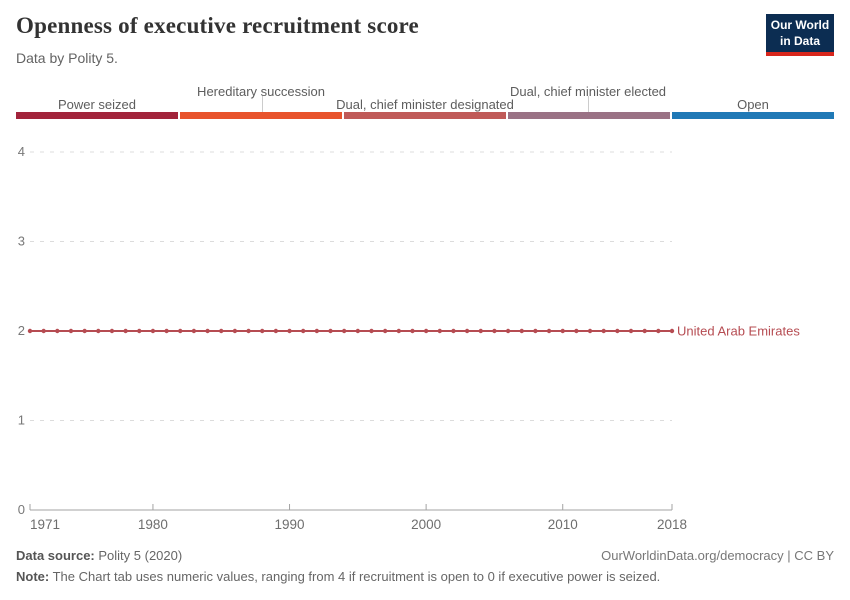  What do you see at coordinates (672, 524) in the screenshot?
I see `x-tick-label: 2018` at bounding box center [672, 524].